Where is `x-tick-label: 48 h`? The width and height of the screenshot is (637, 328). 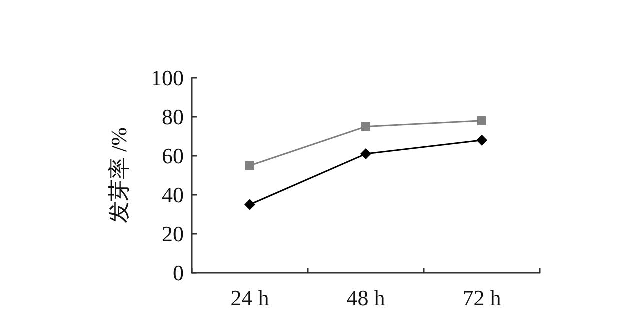 x-tick-label: 48 h is located at coordinates (366, 298).